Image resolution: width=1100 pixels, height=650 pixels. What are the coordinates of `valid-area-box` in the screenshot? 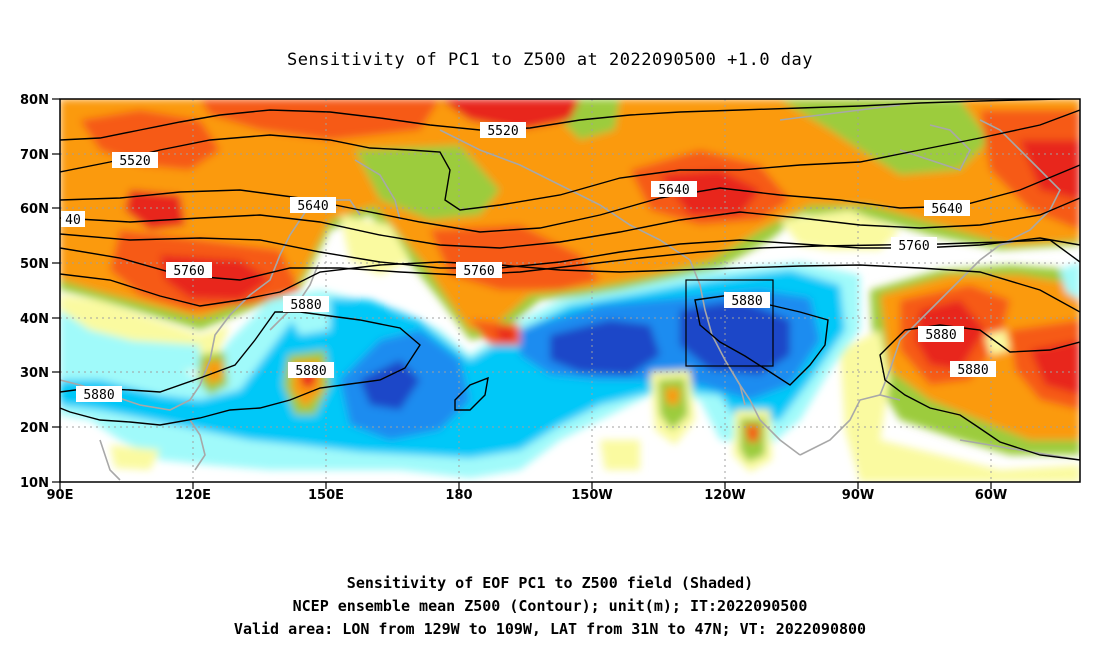 It's located at (729, 323).